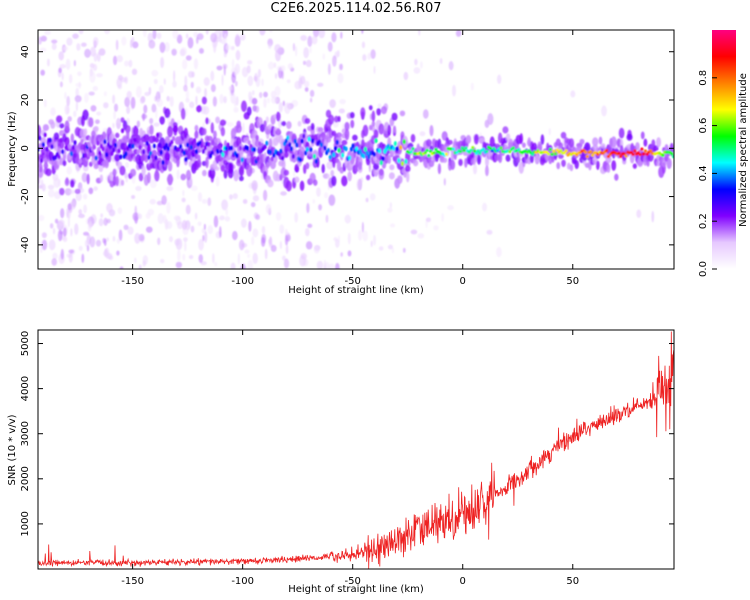  I want to click on x-tick-label: -100, so click(242, 581).